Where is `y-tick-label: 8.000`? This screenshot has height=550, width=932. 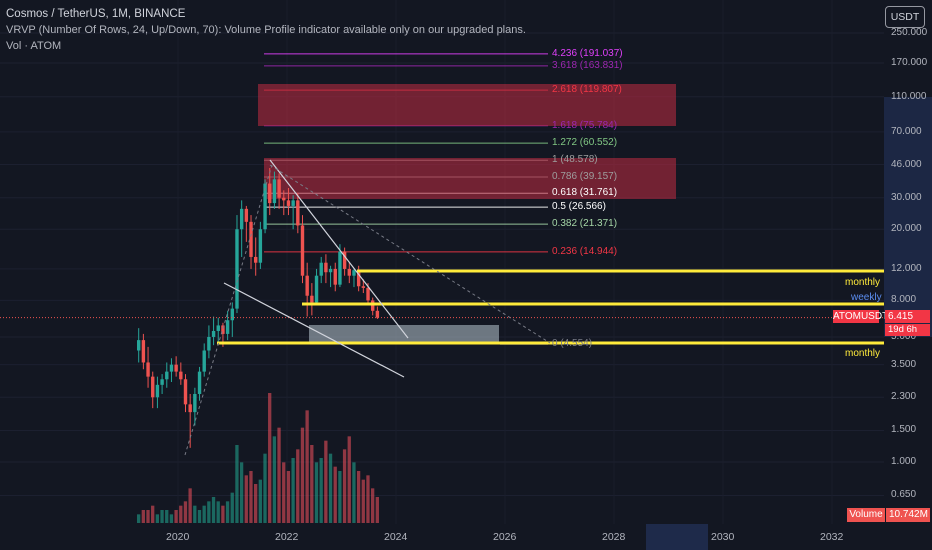
y-tick-label: 8.000 is located at coordinates (904, 300).